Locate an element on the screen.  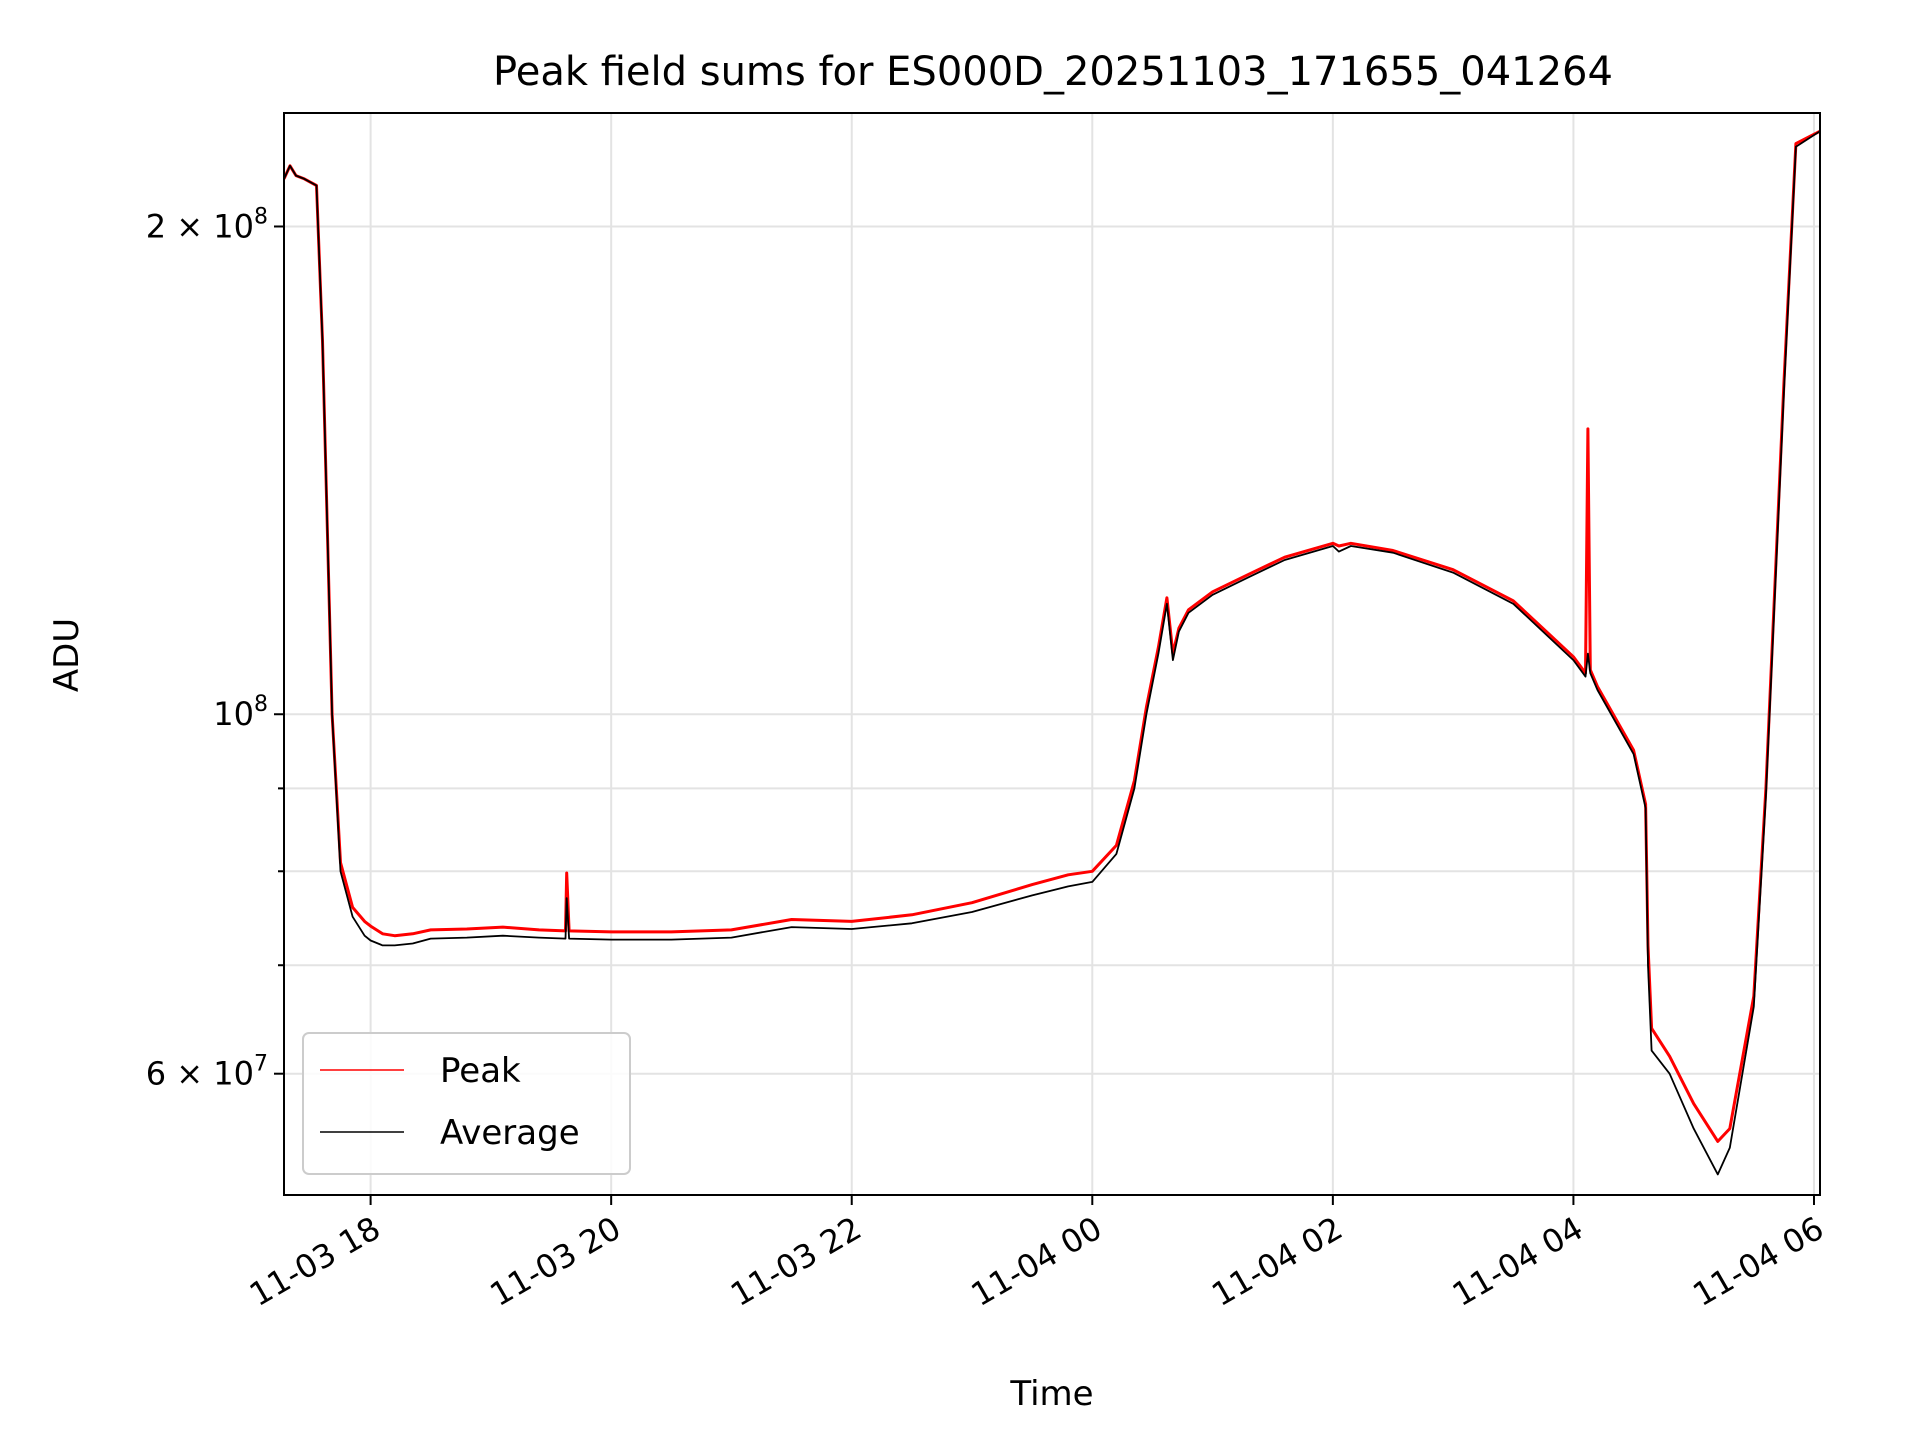
y-axis-label: ADU is located at coordinates (67, 655).